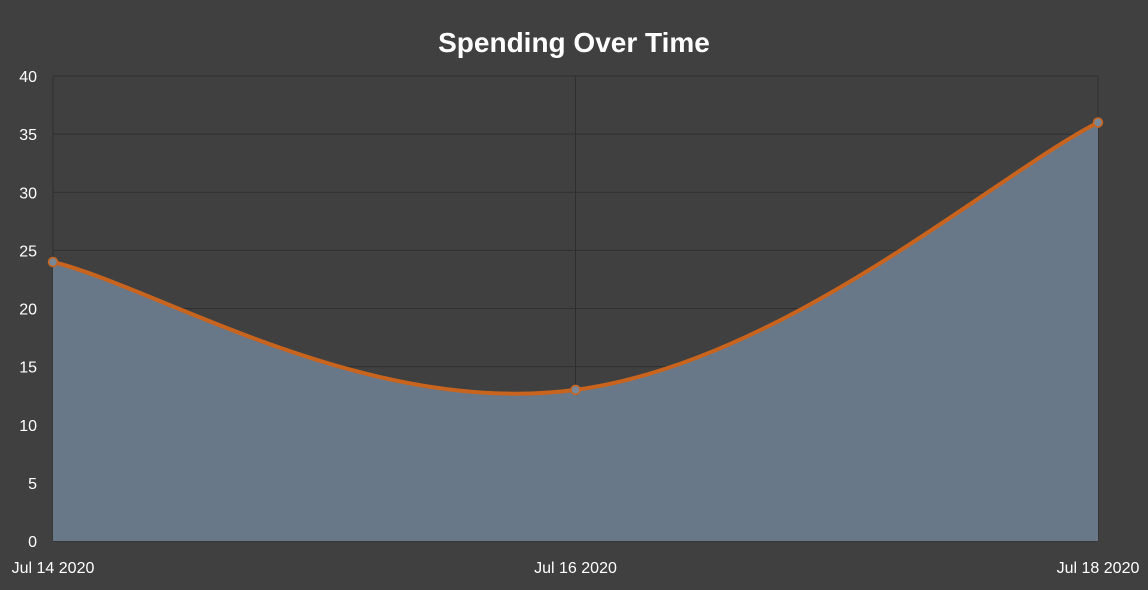 This screenshot has width=1148, height=590. Describe the element at coordinates (1098, 568) in the screenshot. I see `x-tick-label: Jul 18 2020` at that location.